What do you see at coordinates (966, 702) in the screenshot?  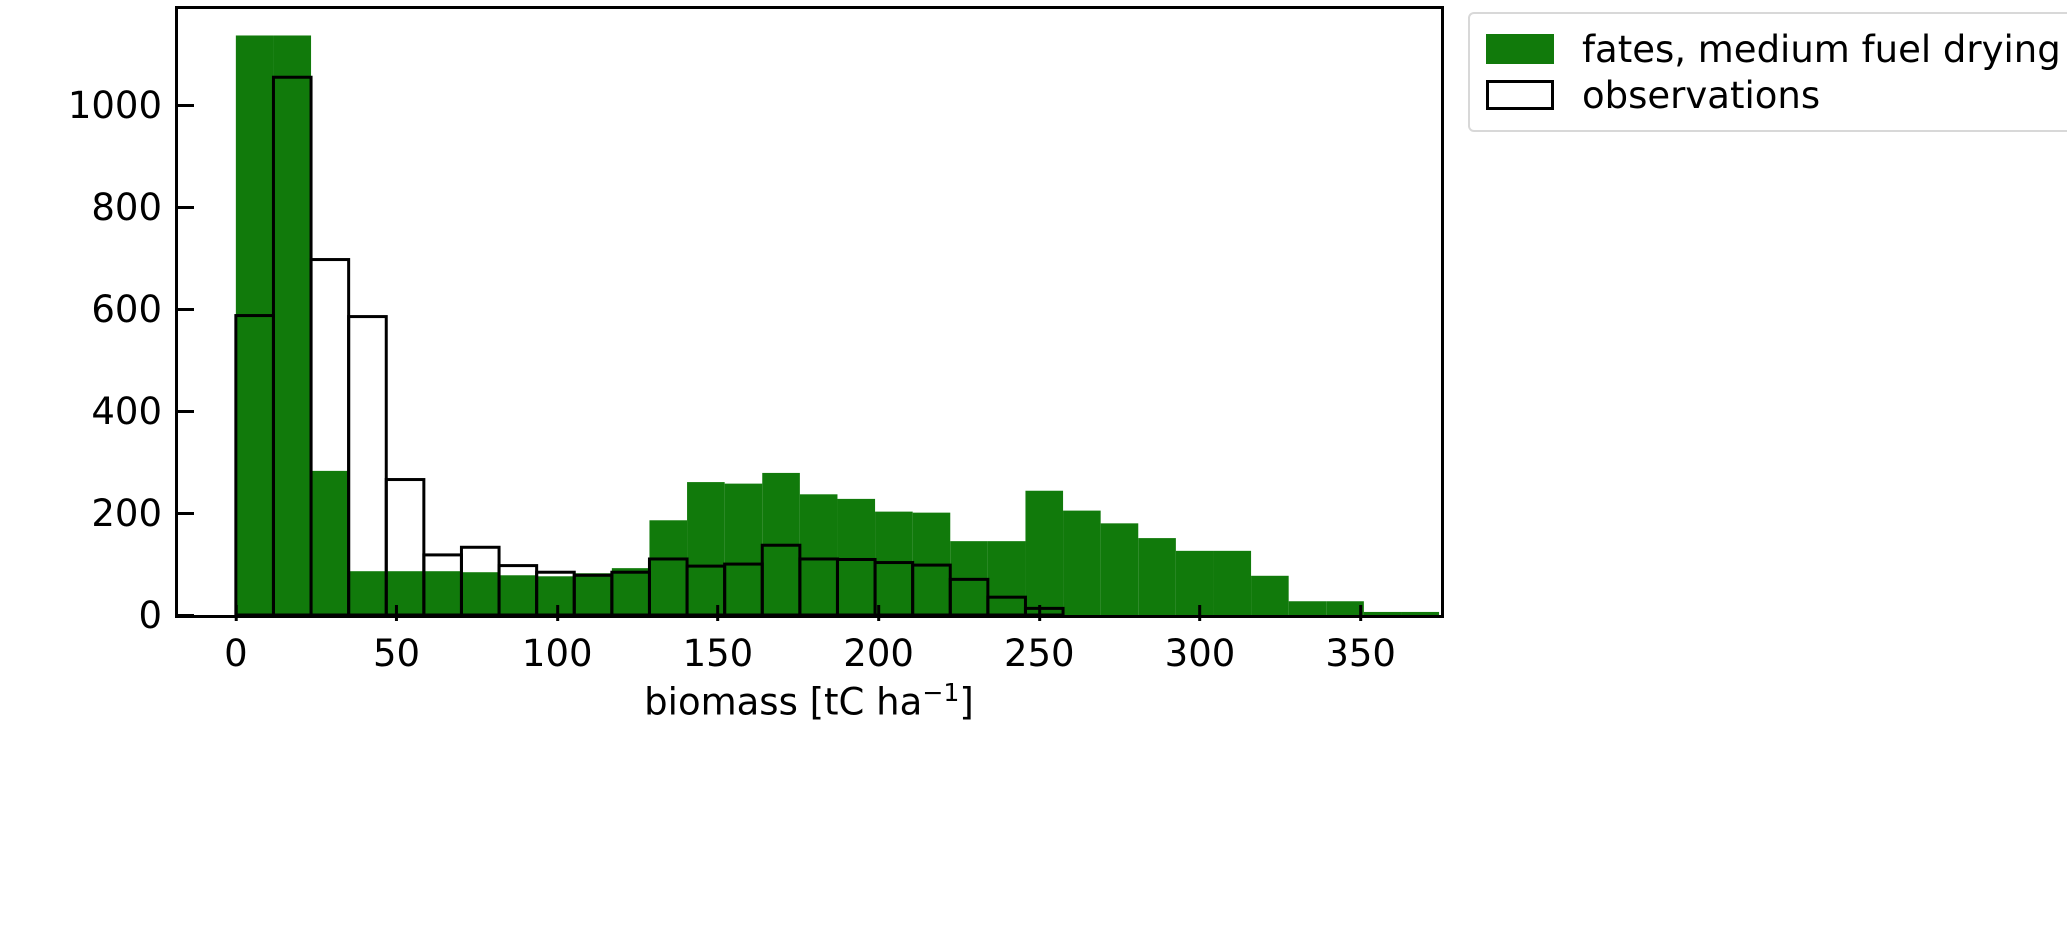 I see `x-axis-label-close: ]` at bounding box center [966, 702].